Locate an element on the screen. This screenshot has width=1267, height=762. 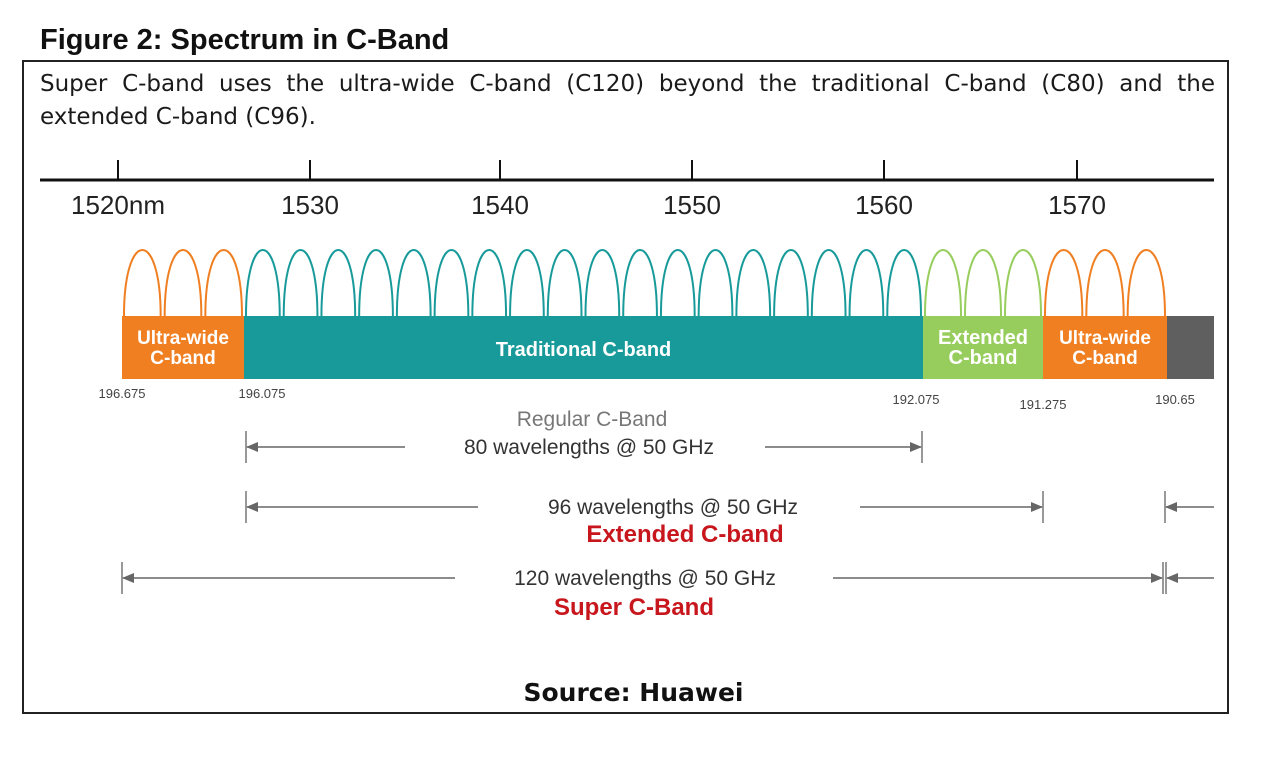
frequency-label: 190.65 is located at coordinates (1175, 399).